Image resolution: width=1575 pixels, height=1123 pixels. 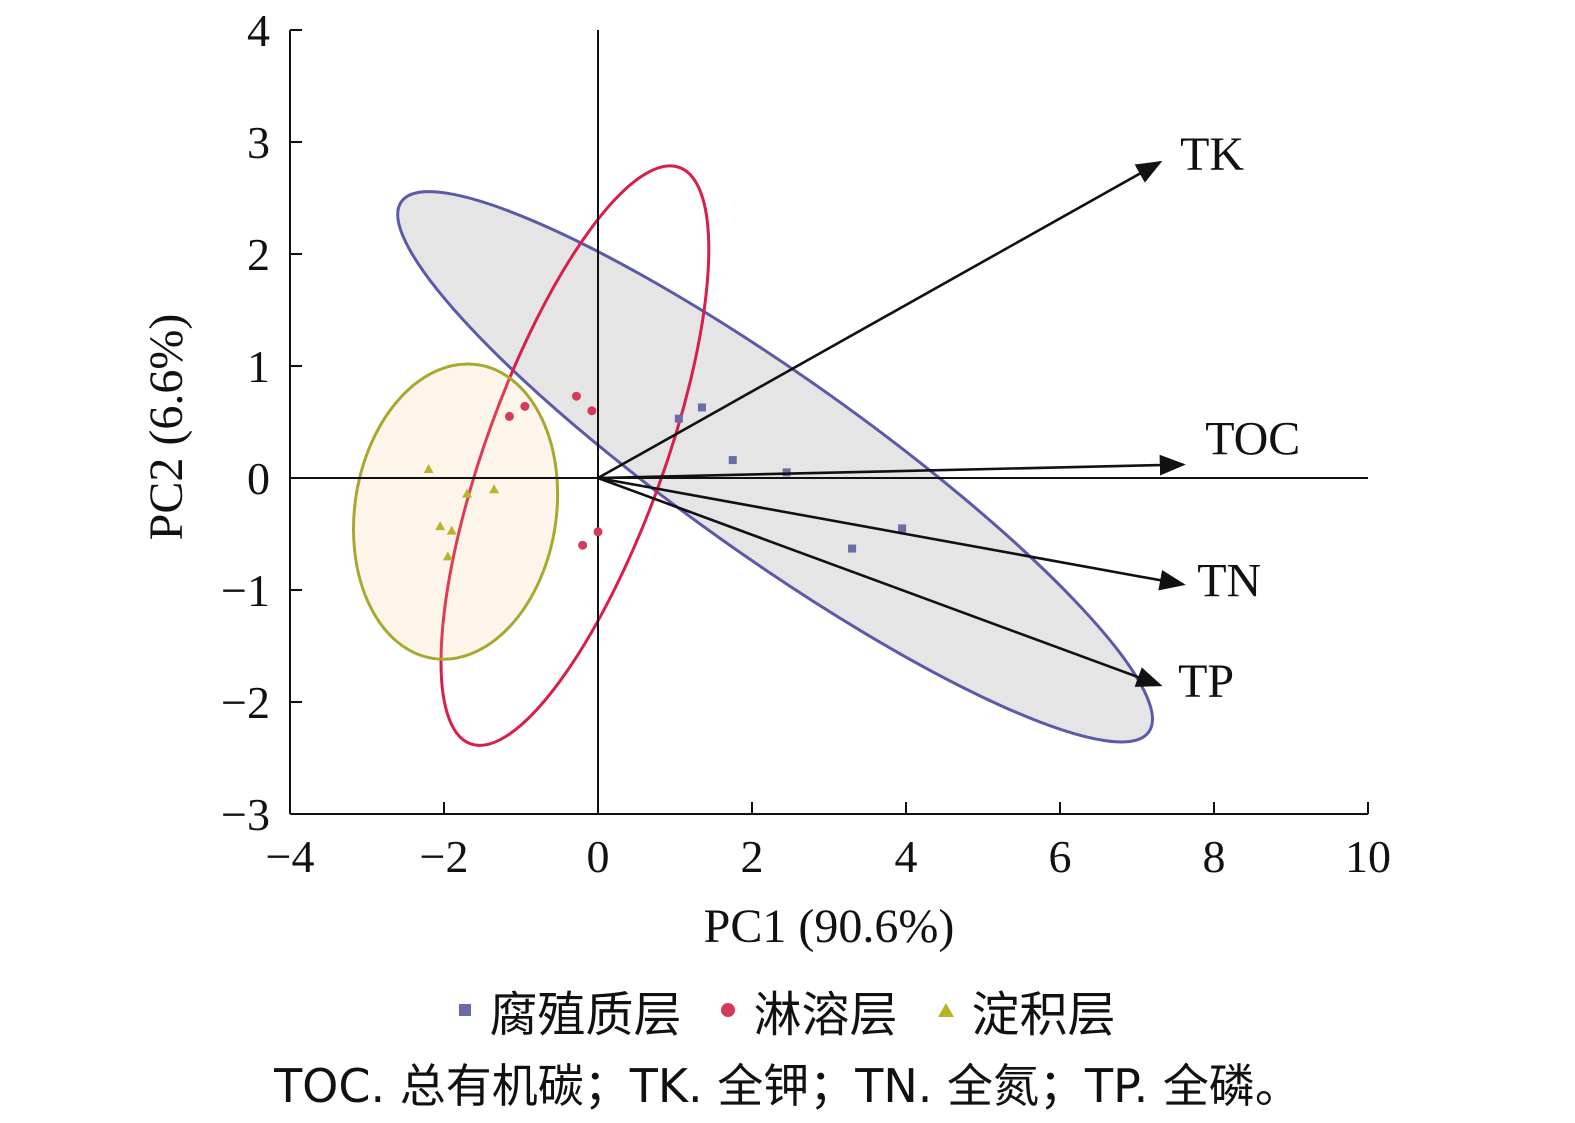 I want to click on vector-tn, so click(x=891, y=533).